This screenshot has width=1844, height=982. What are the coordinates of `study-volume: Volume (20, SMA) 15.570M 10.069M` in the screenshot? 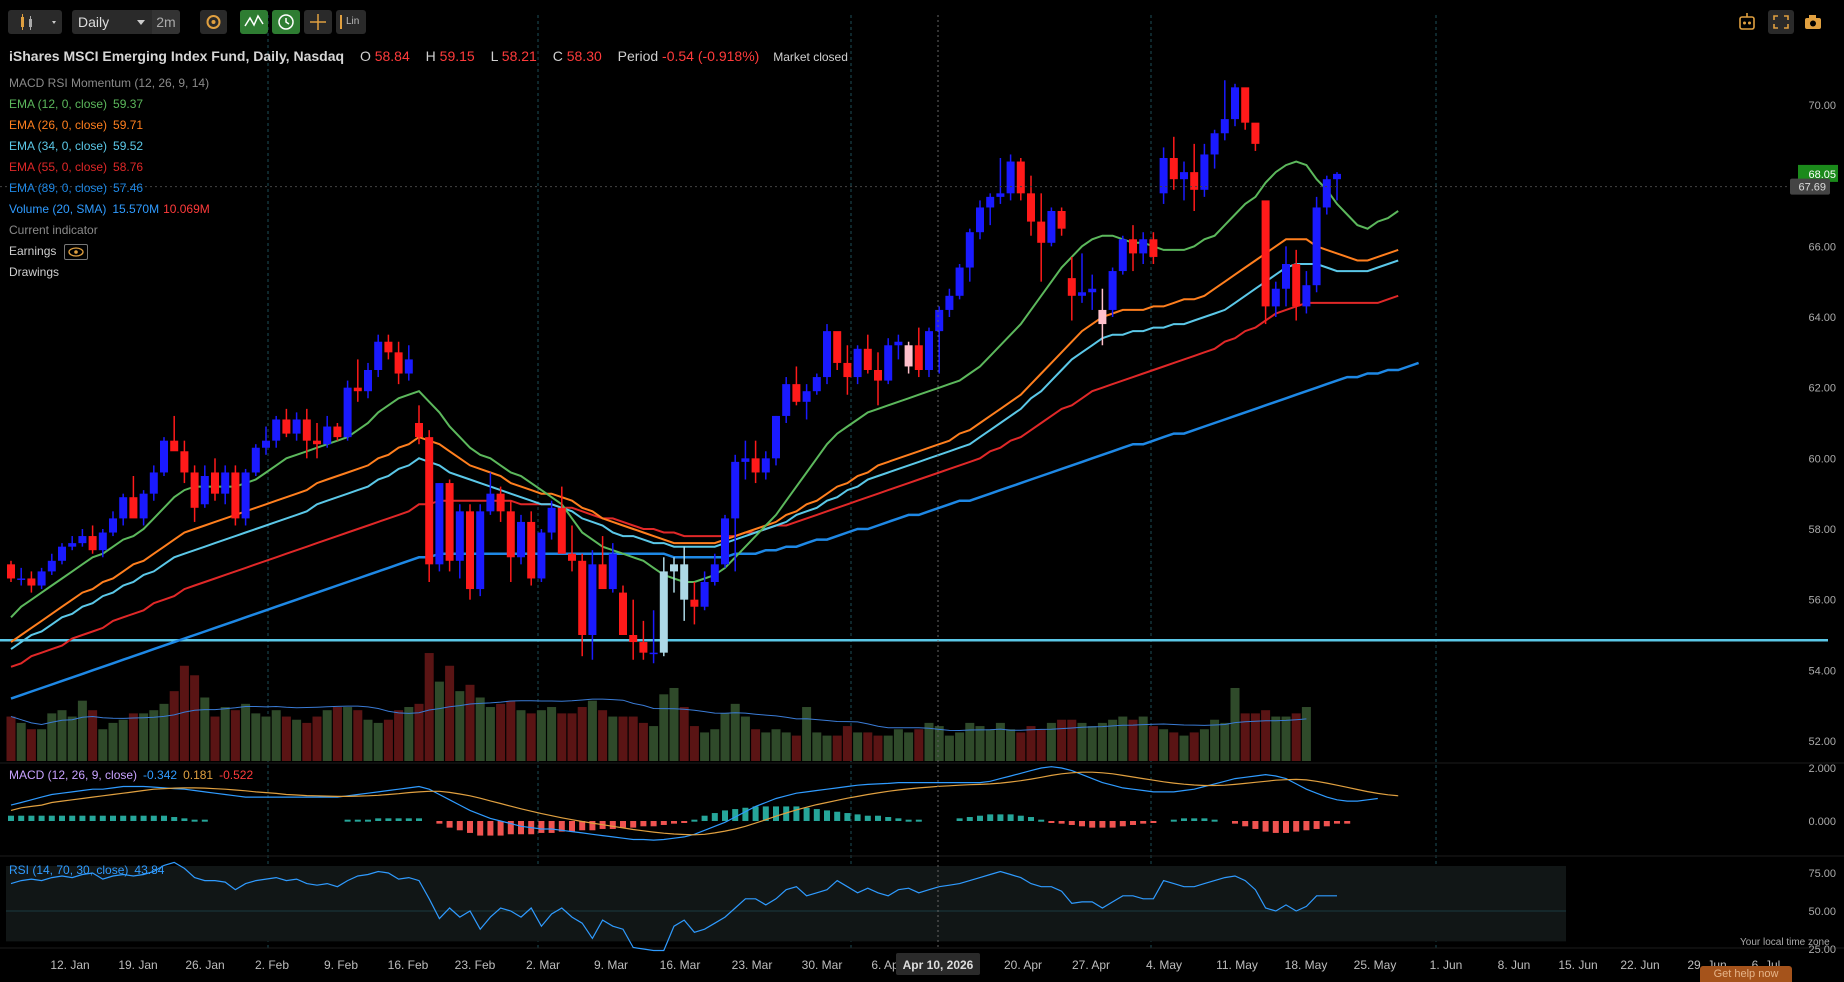 It's located at (109, 209).